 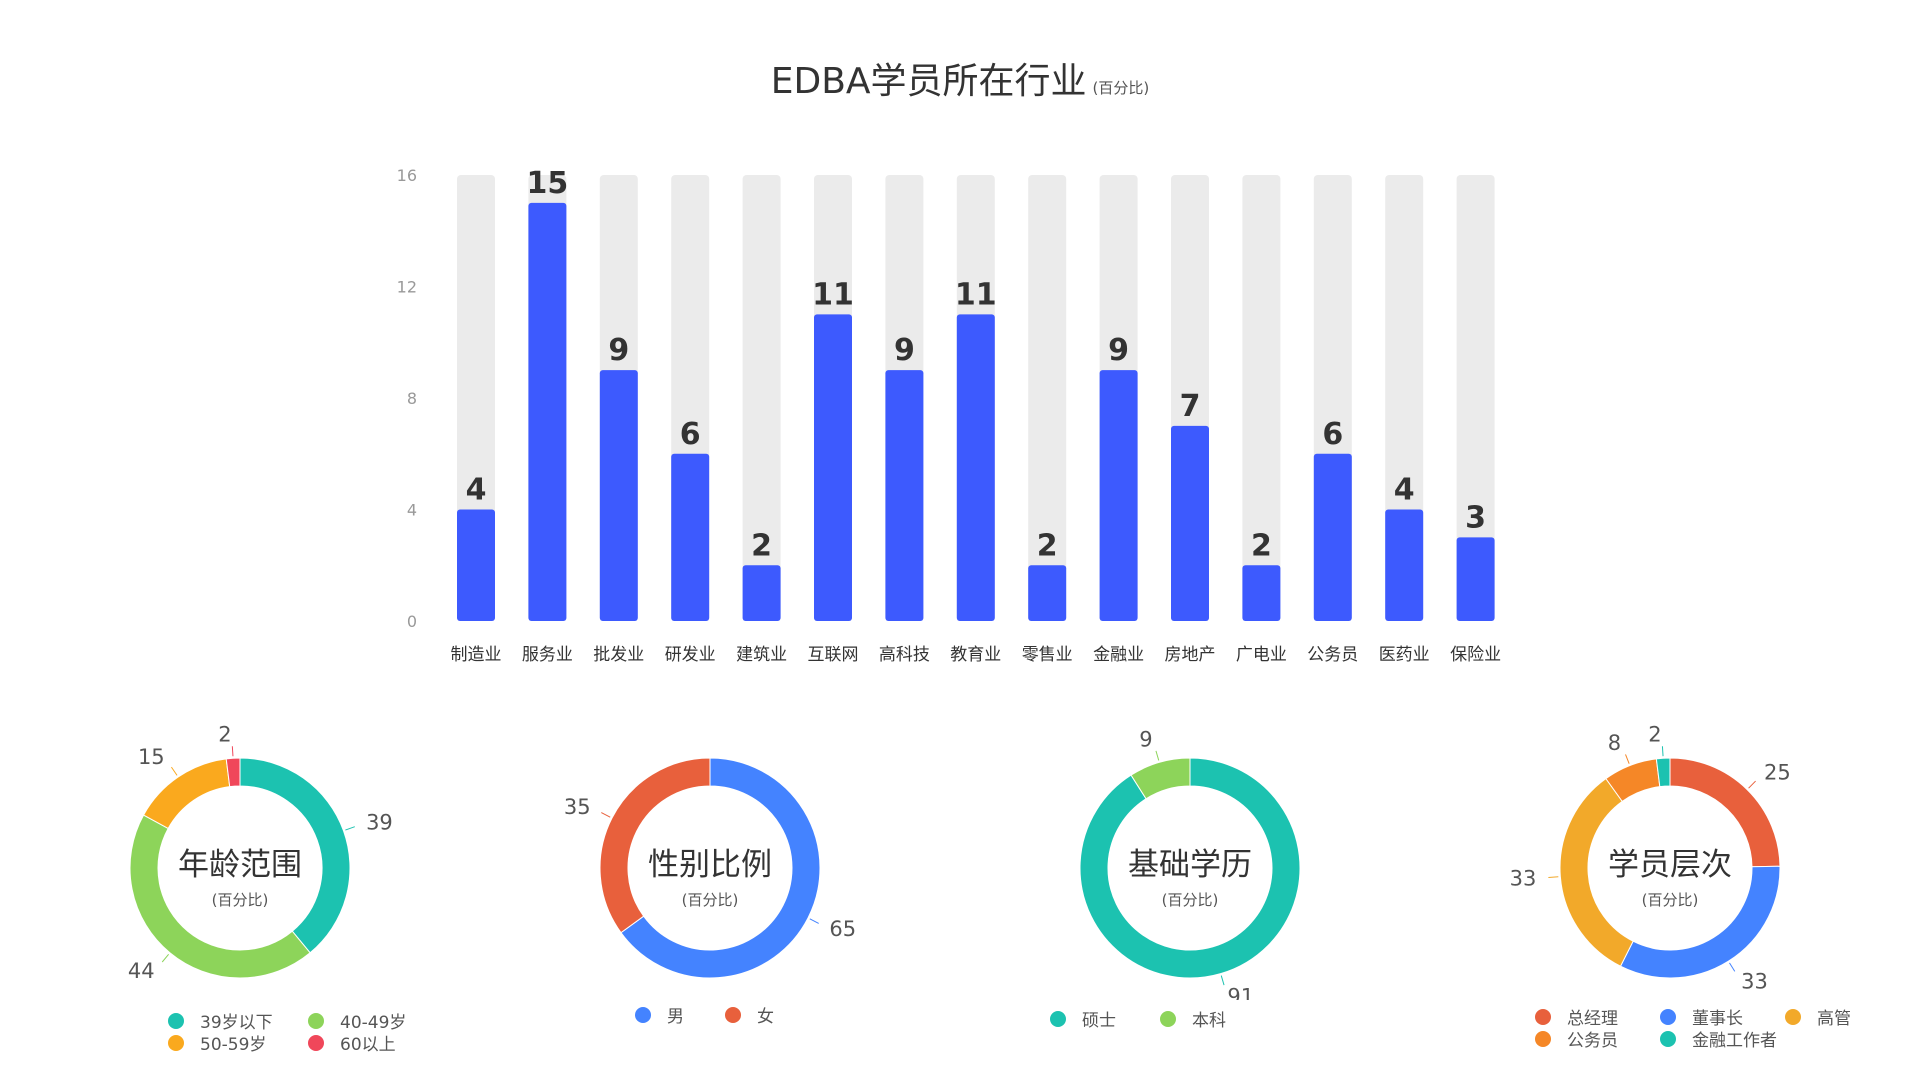 What do you see at coordinates (476, 655) in the screenshot?
I see `x-tick-label: 制造业` at bounding box center [476, 655].